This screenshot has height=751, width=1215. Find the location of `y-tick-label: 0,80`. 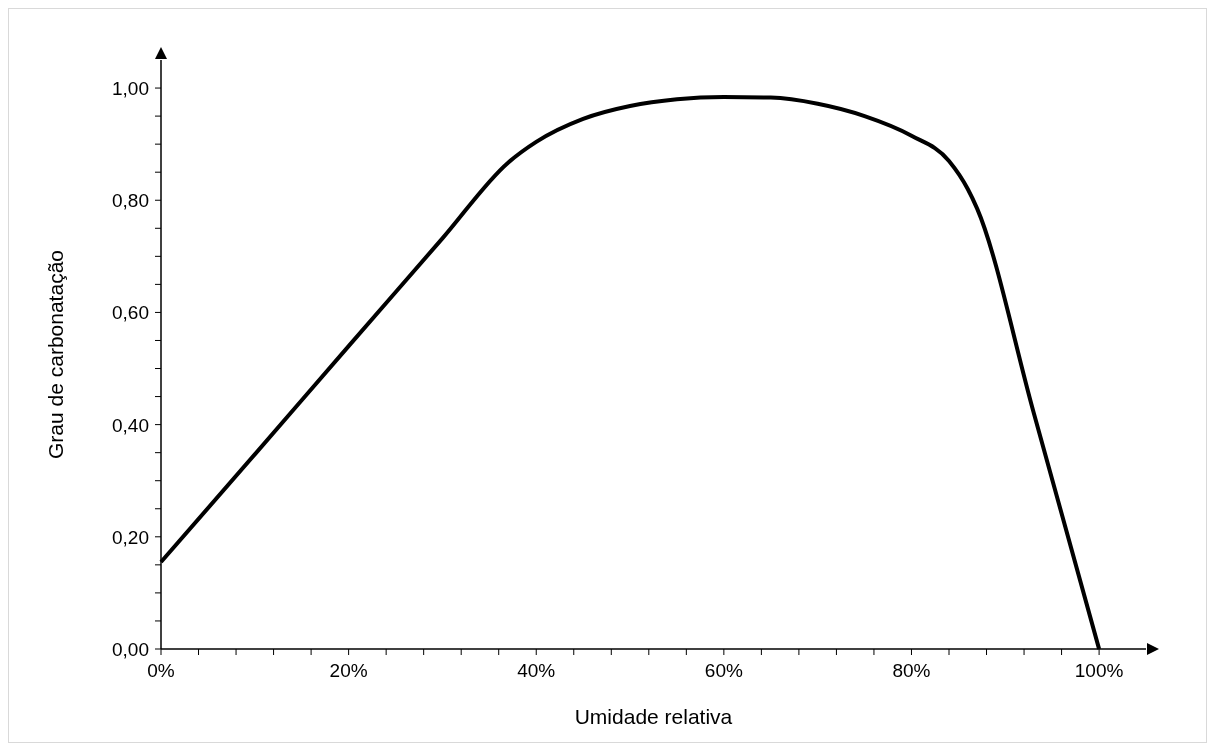

y-tick-label: 0,80 is located at coordinates (130, 201).